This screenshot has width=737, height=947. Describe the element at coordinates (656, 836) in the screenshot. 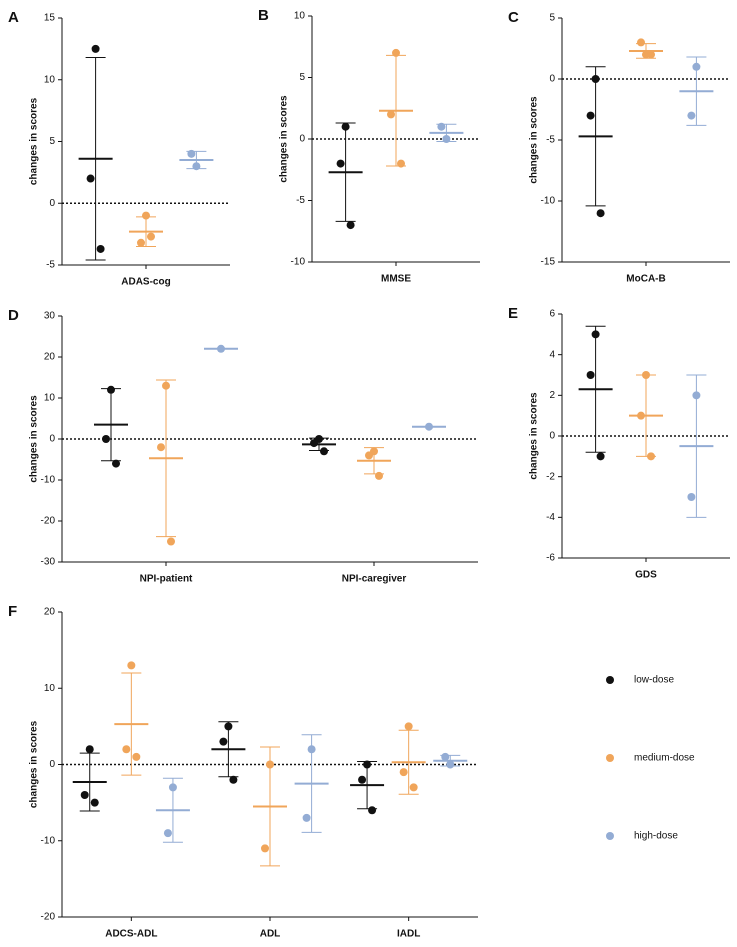

I see `legend-label: high-dose` at that location.